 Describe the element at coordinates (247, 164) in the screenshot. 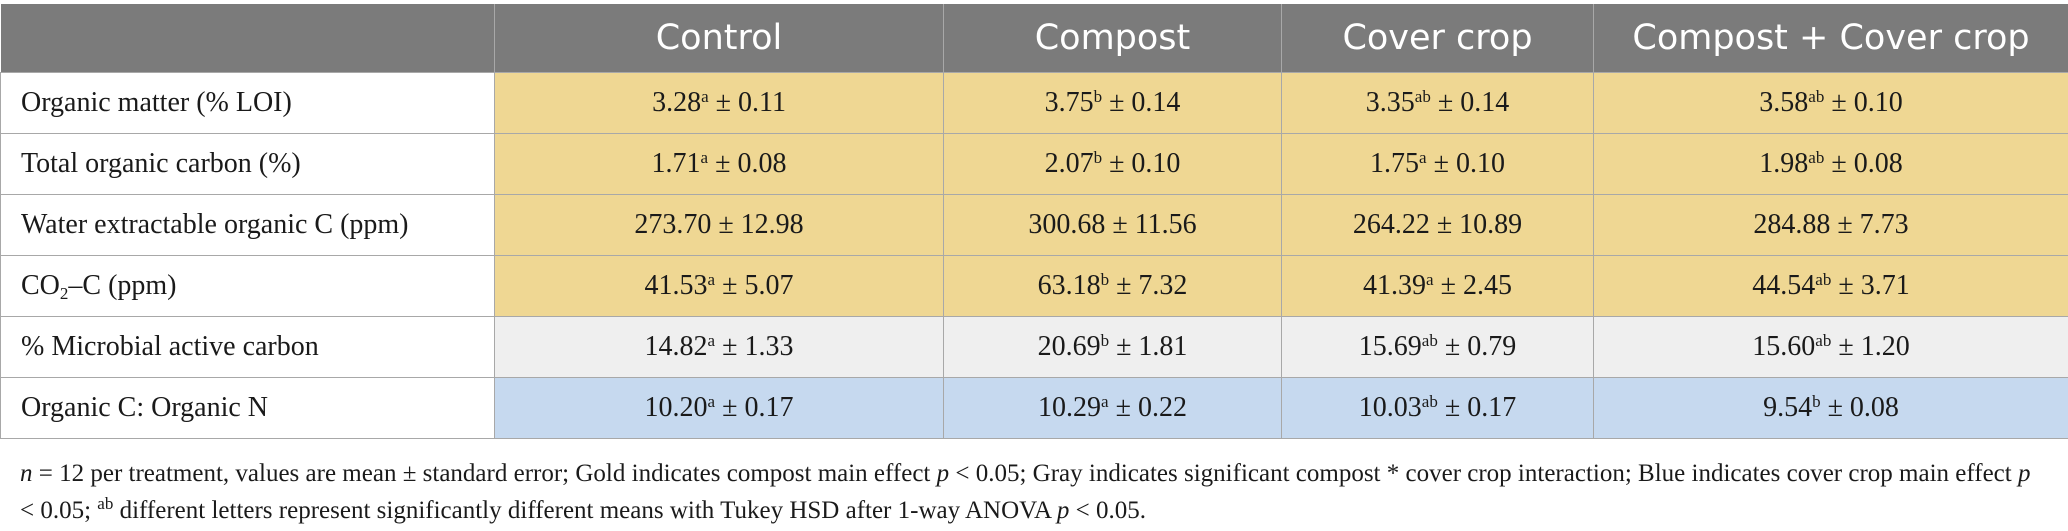

I see `row-label: Total organic carbon (%)` at that location.